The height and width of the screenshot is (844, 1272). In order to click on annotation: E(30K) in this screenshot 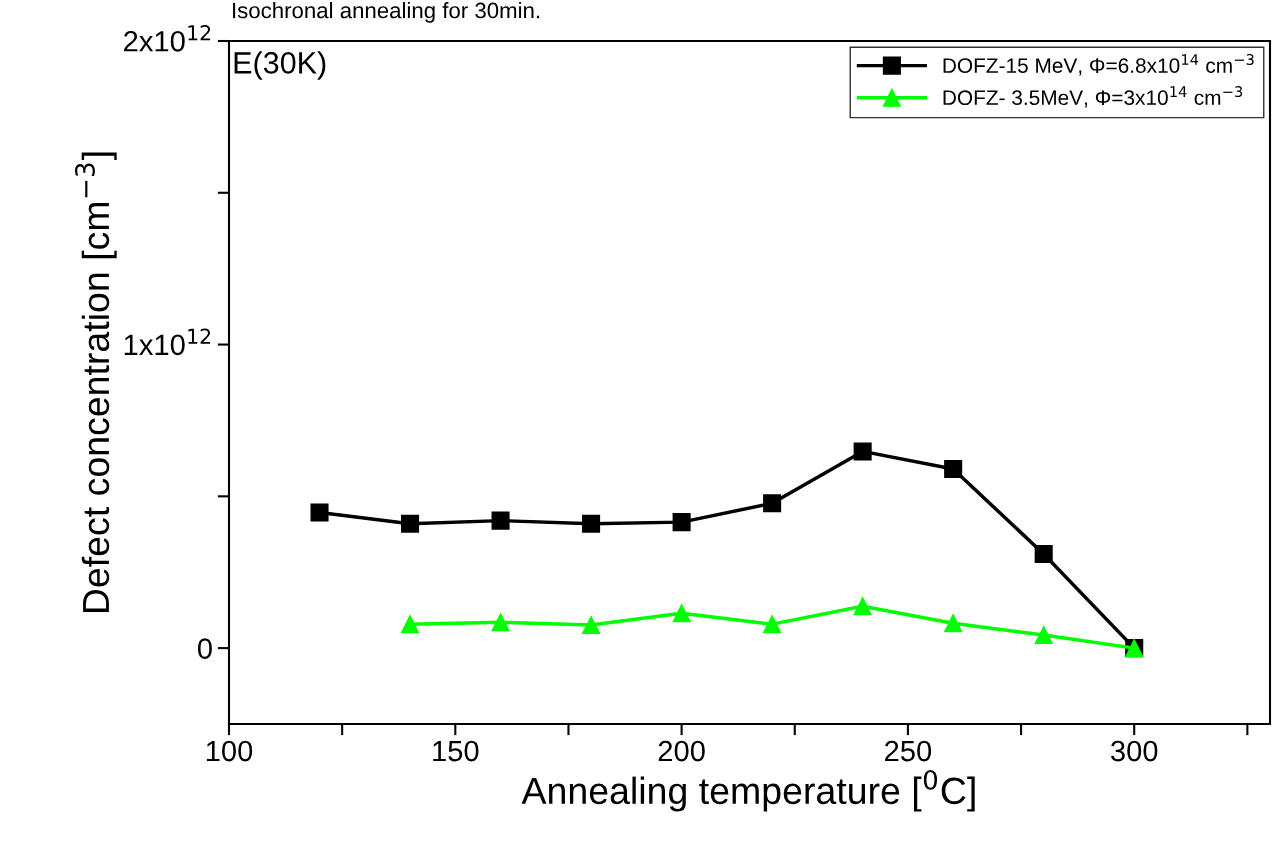, I will do `click(280, 65)`.